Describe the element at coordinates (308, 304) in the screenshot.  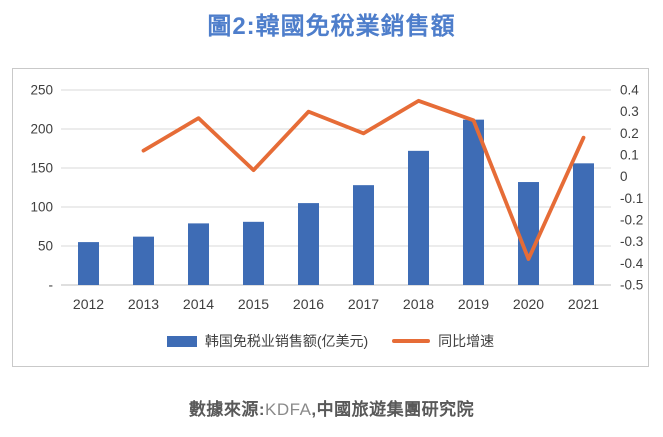
I see `x-axis-label-2016: 2016` at that location.